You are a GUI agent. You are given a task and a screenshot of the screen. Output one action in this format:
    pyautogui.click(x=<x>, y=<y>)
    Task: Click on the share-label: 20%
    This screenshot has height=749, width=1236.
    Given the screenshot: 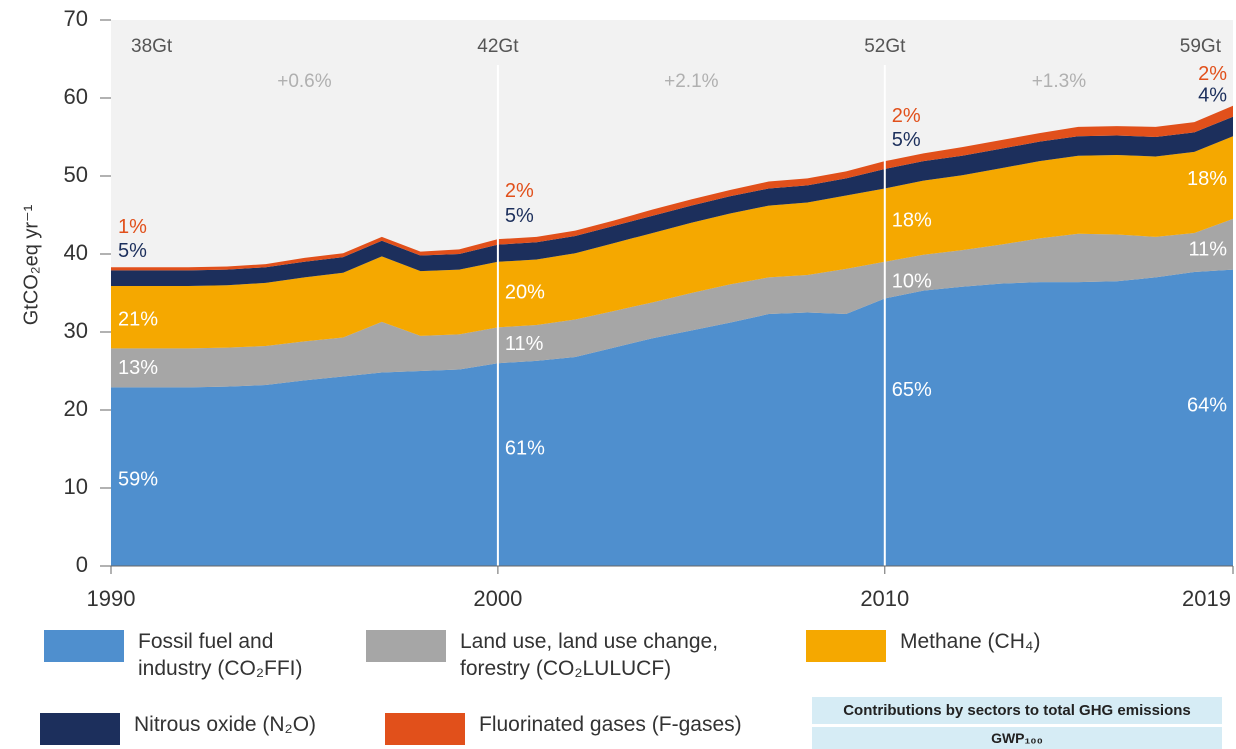 What is the action you would take?
    pyautogui.click(x=525, y=292)
    